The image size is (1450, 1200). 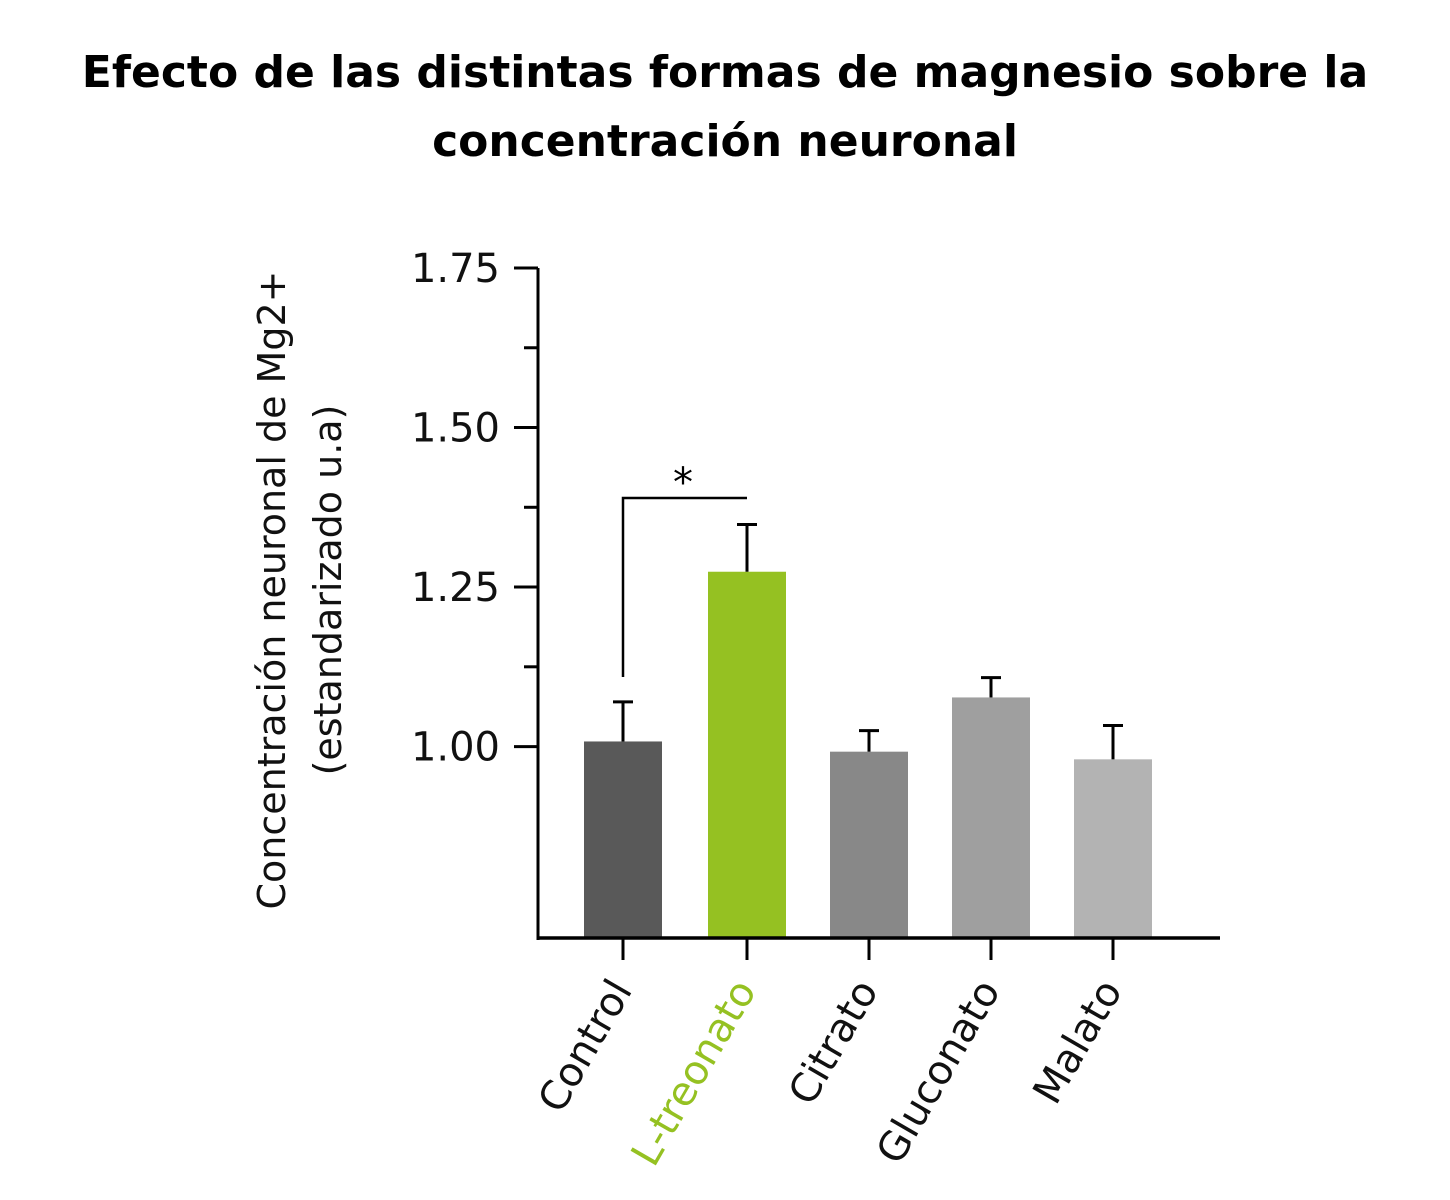 I want to click on x-tick-label: Malato, so click(x=1077, y=1042).